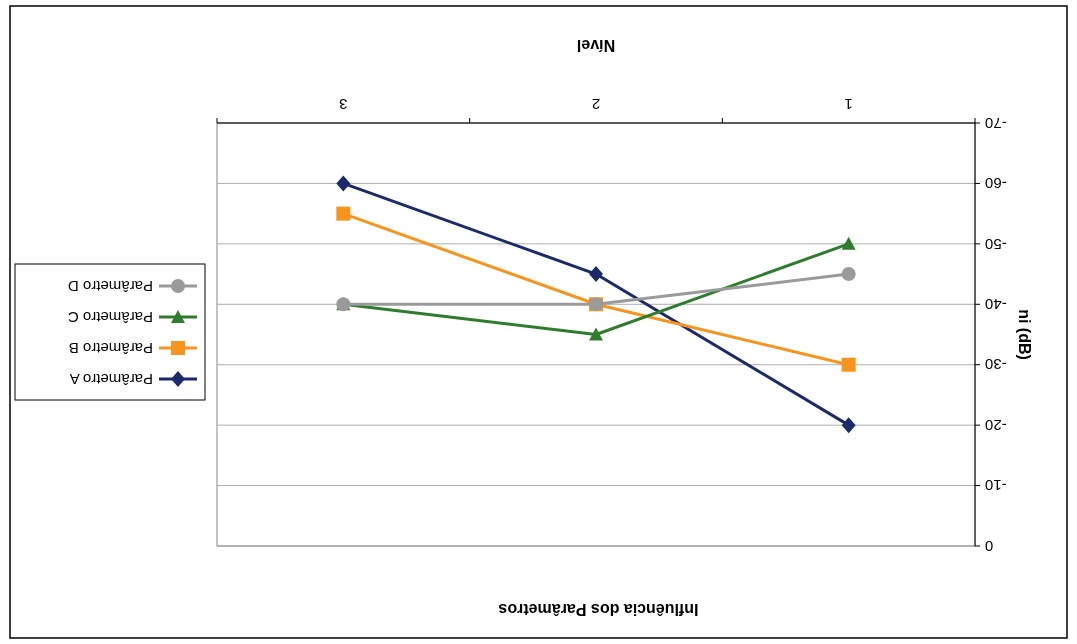  Describe the element at coordinates (996, 365) in the screenshot. I see `y-tick-label: -30` at that location.